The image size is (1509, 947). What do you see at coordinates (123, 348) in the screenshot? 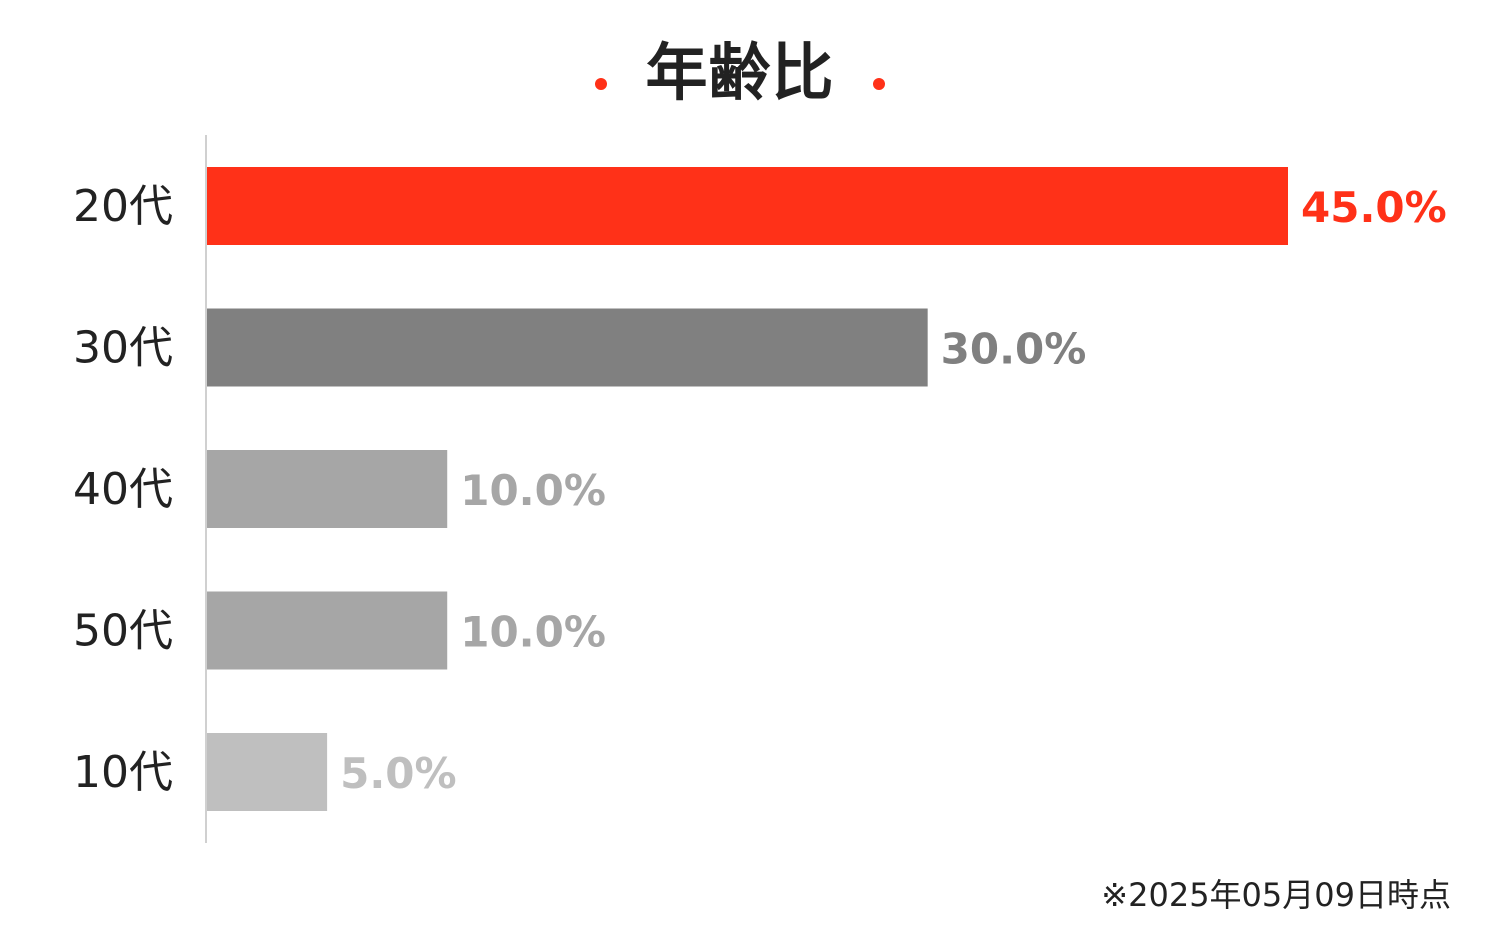
I see `category-label: 30代` at bounding box center [123, 348].